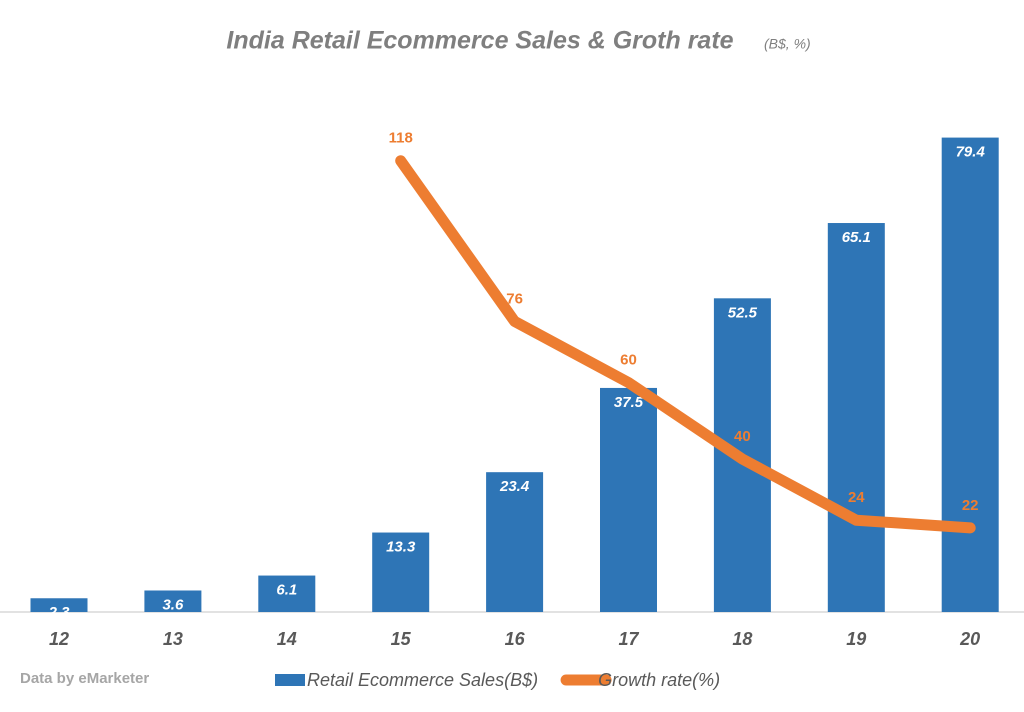 This screenshot has height=712, width=1024. I want to click on x-tick-label: 19, so click(856, 639).